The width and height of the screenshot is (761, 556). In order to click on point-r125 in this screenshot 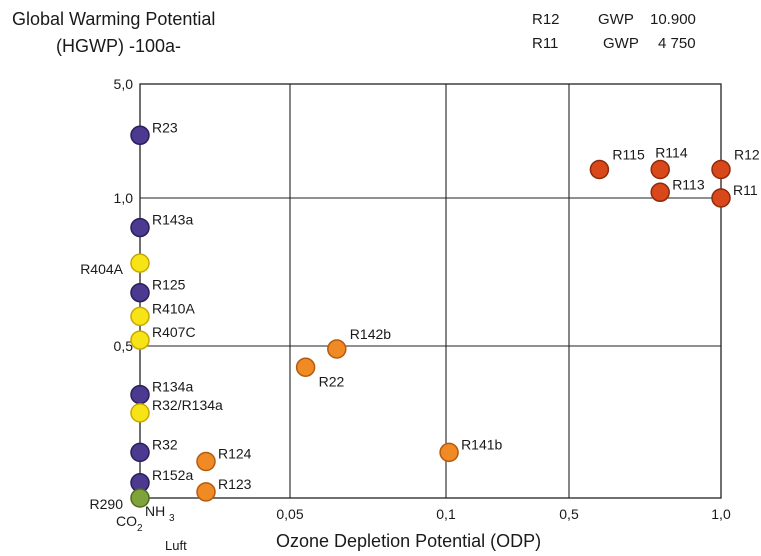, I will do `click(140, 292)`.